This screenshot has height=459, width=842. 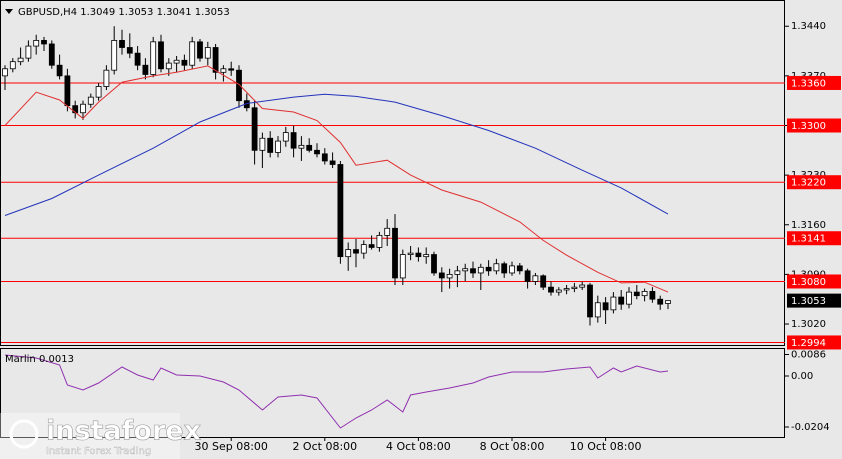 I want to click on x-tick-label: 2 Oct 08:00, so click(x=324, y=446).